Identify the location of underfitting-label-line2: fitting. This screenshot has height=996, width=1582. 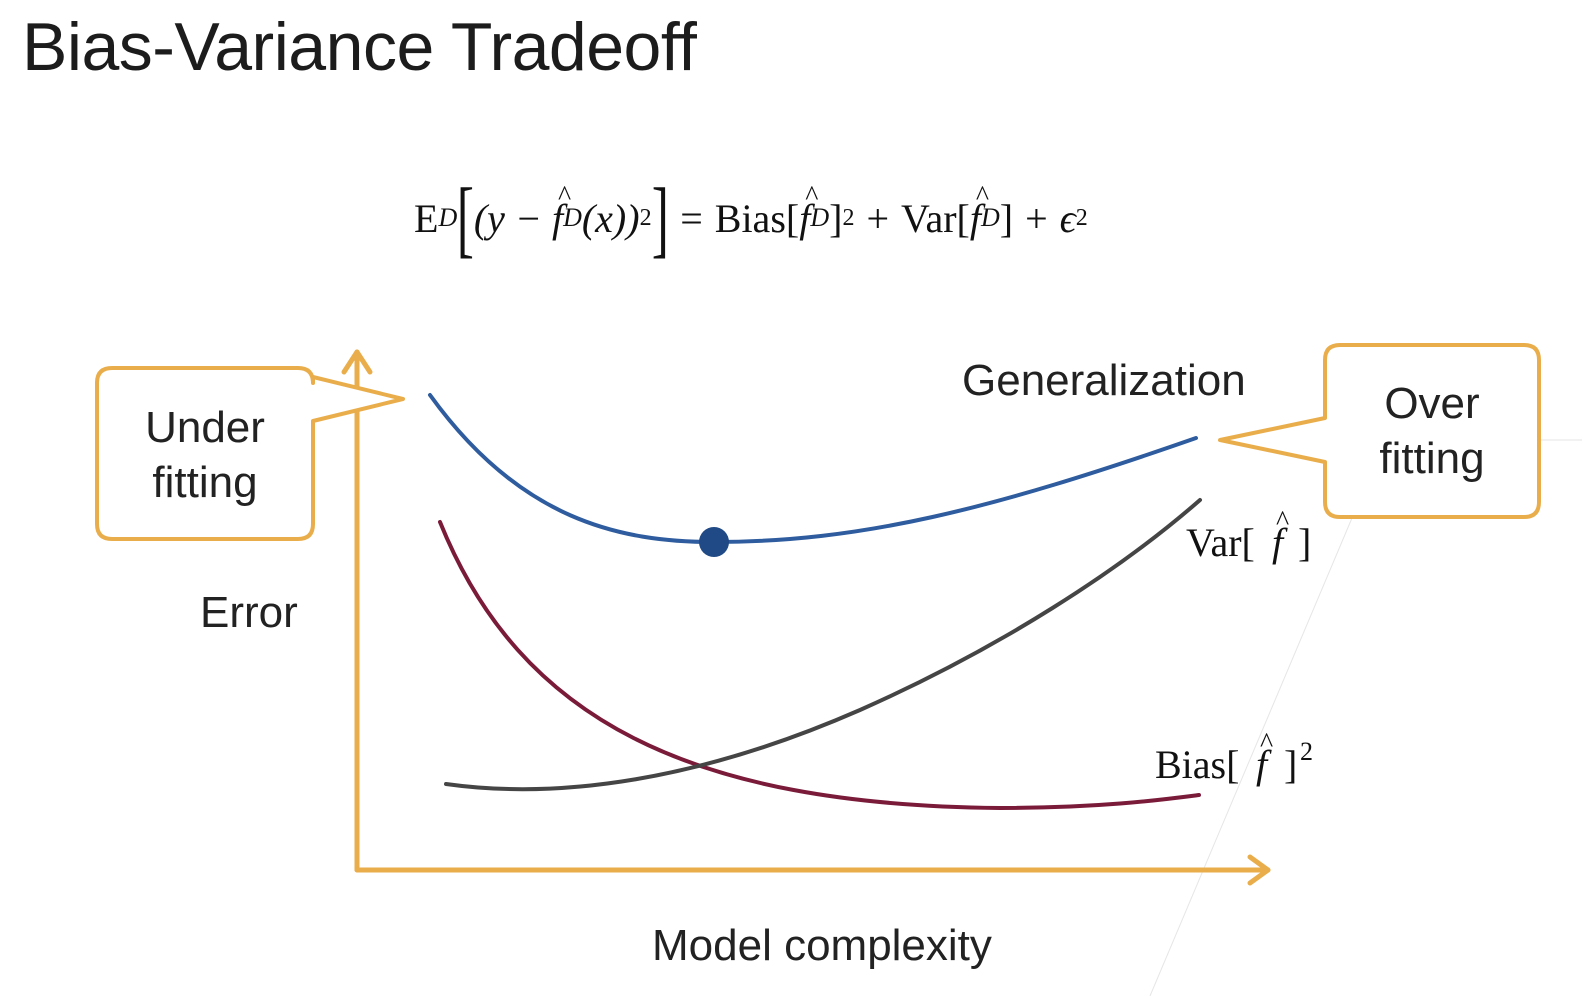
(204, 482).